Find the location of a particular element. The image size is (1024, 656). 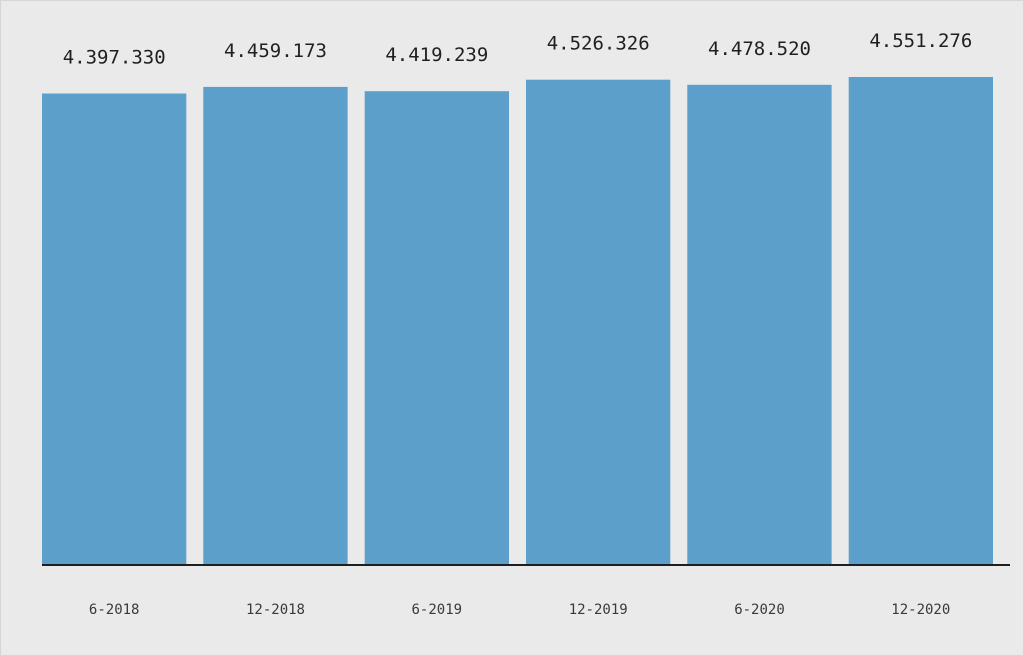

bar-6-2020 is located at coordinates (759, 325).